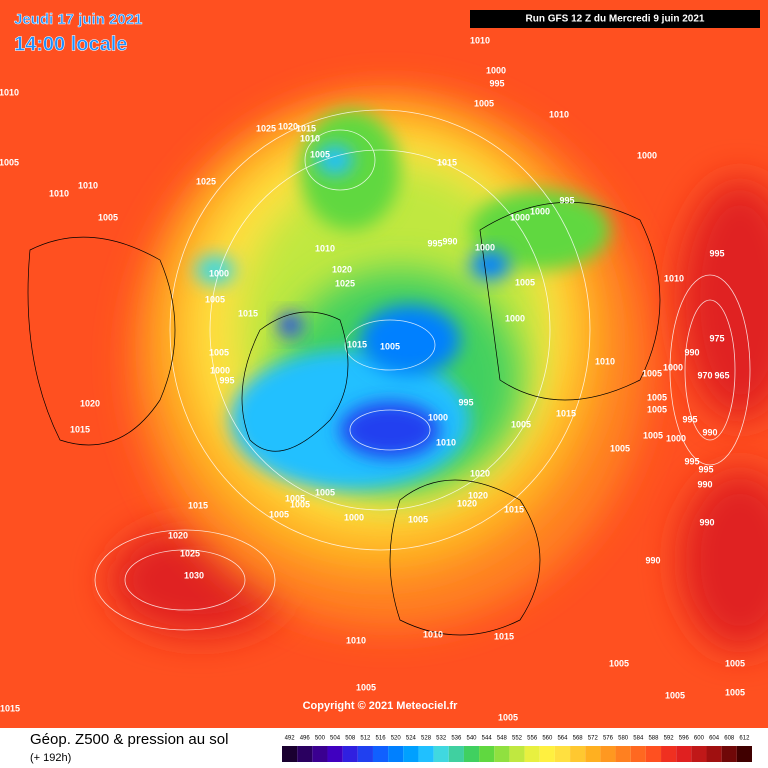 This screenshot has height=768, width=768. I want to click on colorbar-label: 556, so click(532, 739).